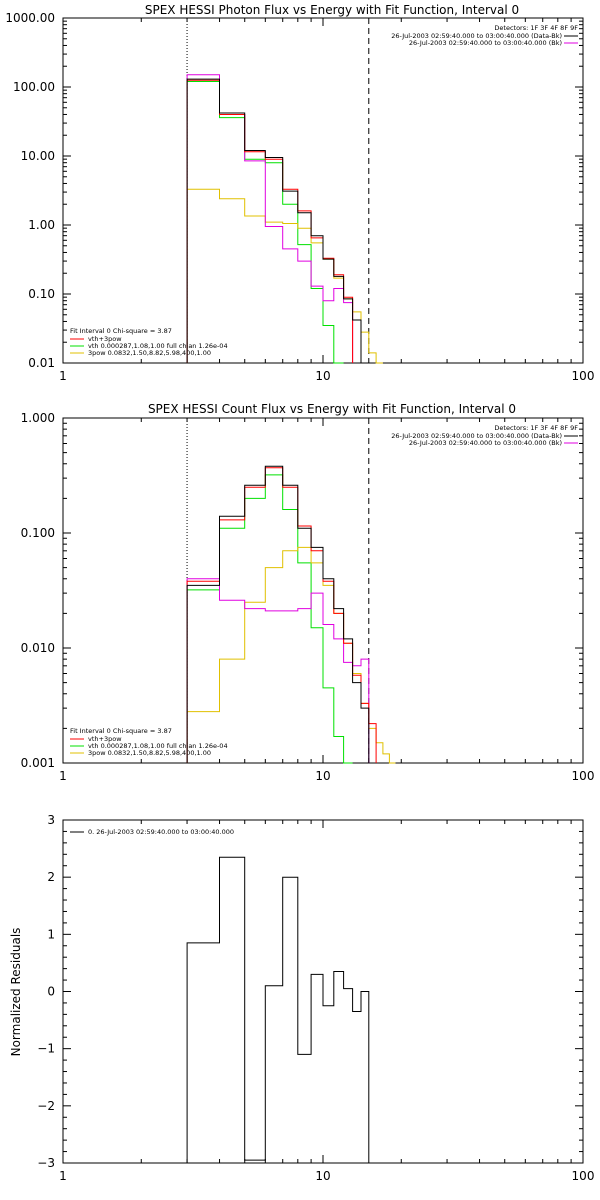  Describe the element at coordinates (322, 376) in the screenshot. I see `photon-x-tick-label: 10` at that location.